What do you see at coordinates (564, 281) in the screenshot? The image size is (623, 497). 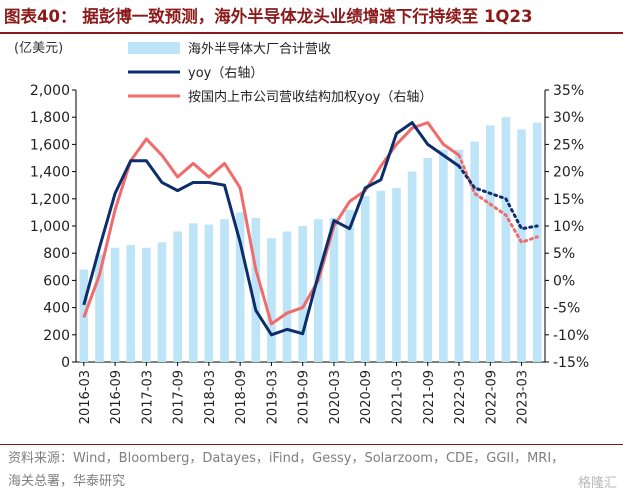 I see `right-tick-label: 0%` at bounding box center [564, 281].